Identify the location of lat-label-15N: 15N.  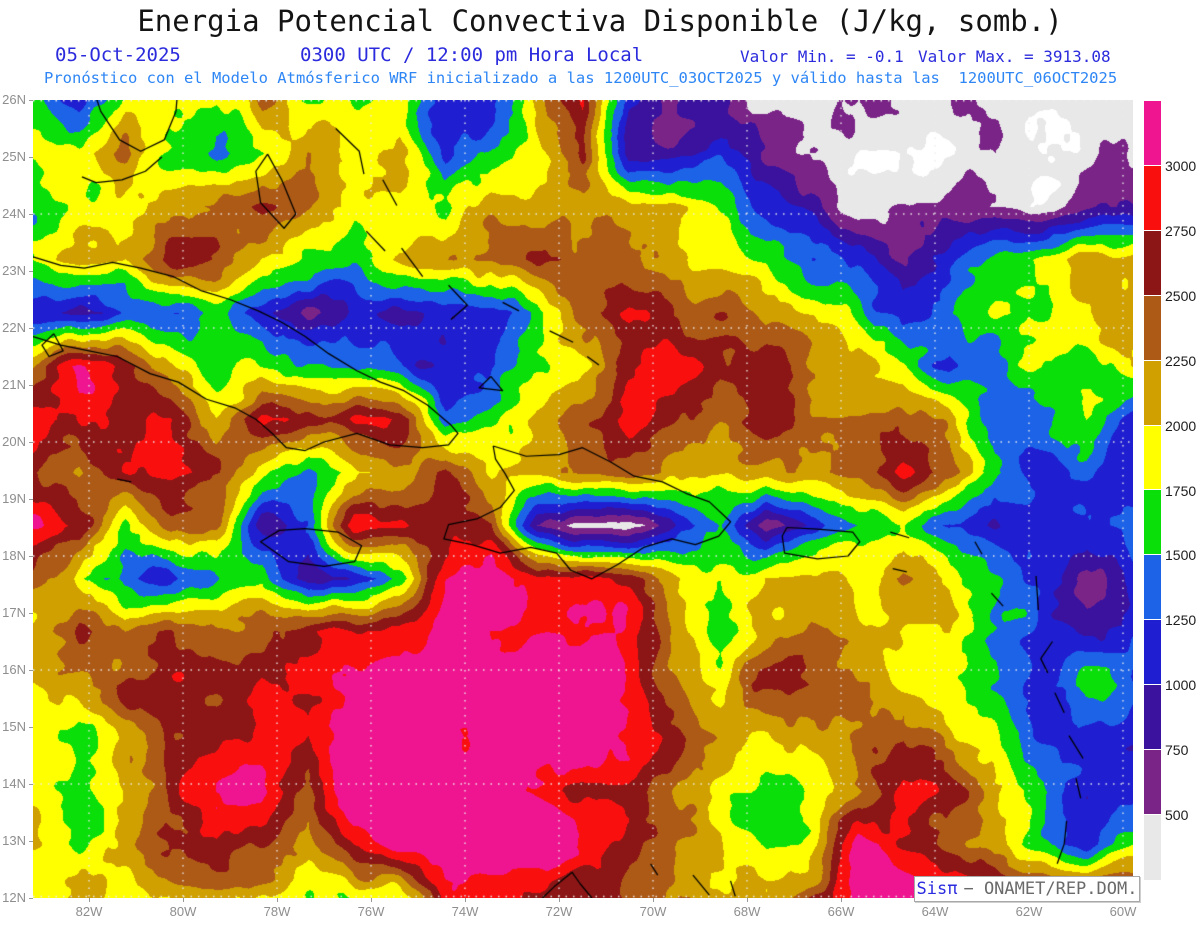
(14, 726).